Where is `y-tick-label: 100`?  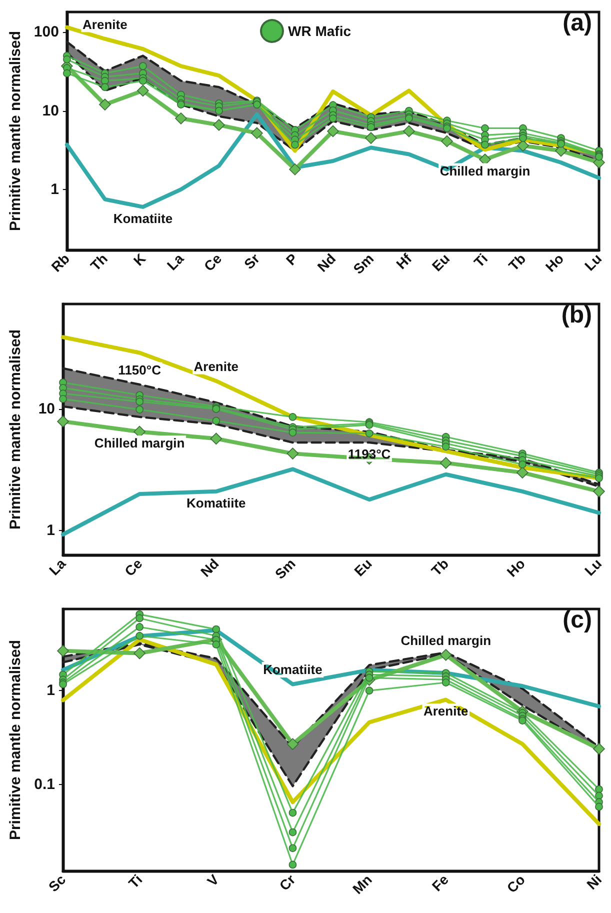
y-tick-label: 100 is located at coordinates (46, 32).